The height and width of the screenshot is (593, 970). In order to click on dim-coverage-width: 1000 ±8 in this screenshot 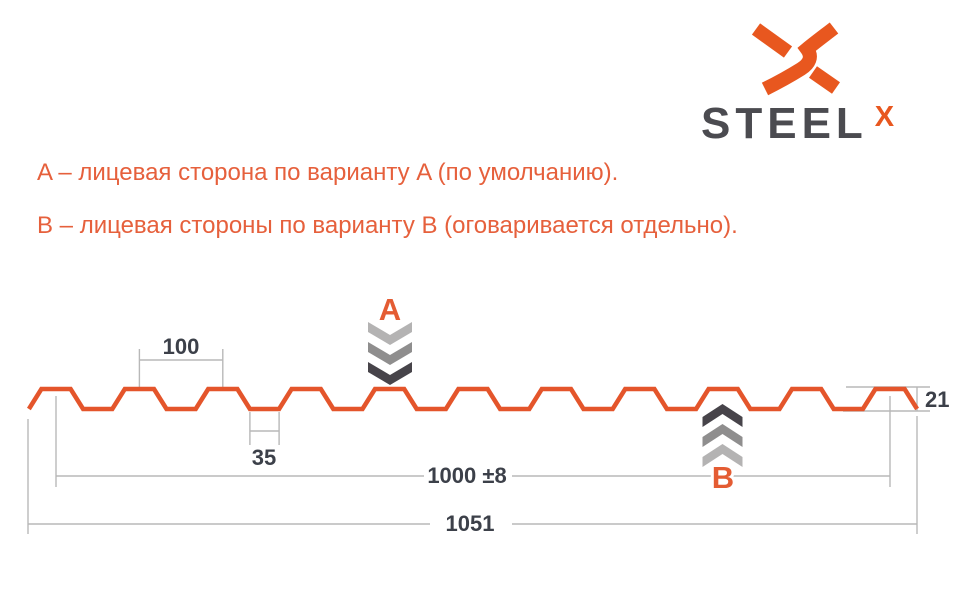, I will do `click(473, 442)`.